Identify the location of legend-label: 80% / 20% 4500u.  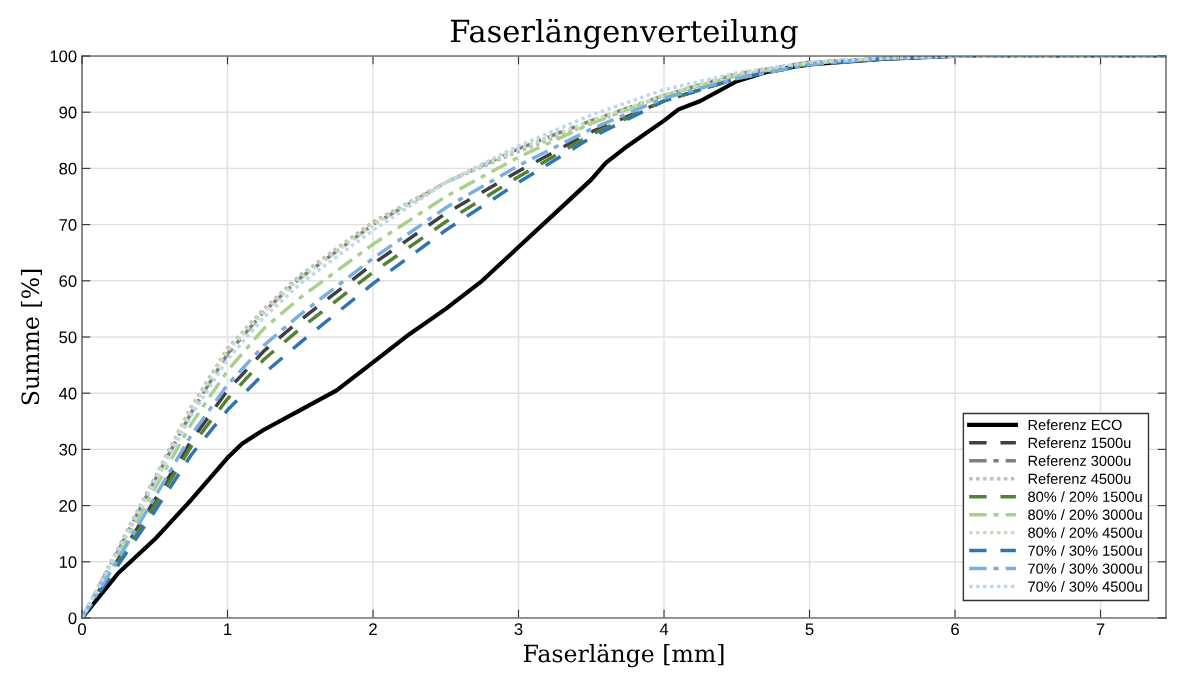
(1085, 532).